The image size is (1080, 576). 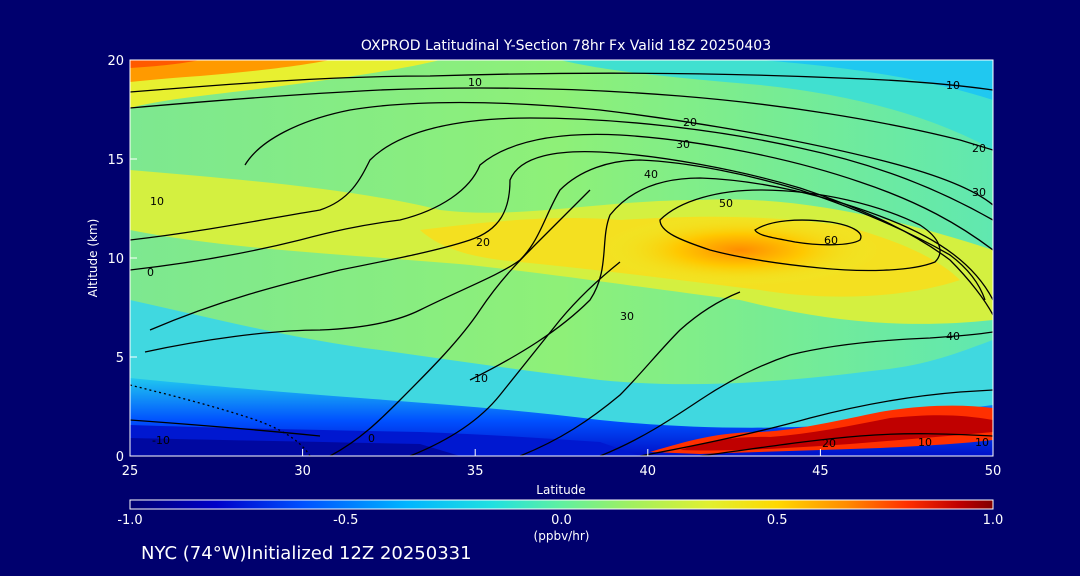 I want to click on contour-label: -10, so click(x=161, y=440).